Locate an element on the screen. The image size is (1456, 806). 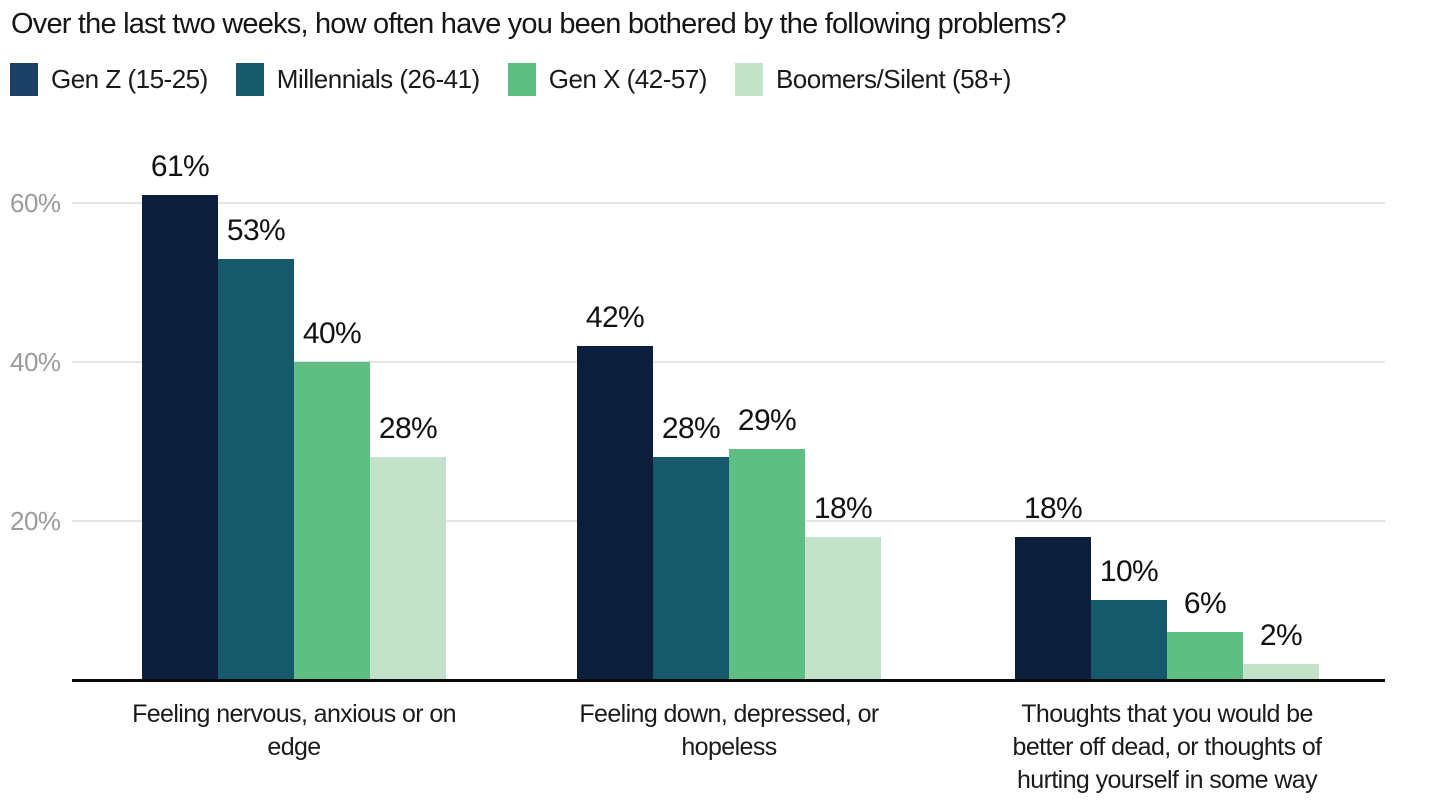
category-label-line: Feeling nervous, anxious or on is located at coordinates (294, 714).